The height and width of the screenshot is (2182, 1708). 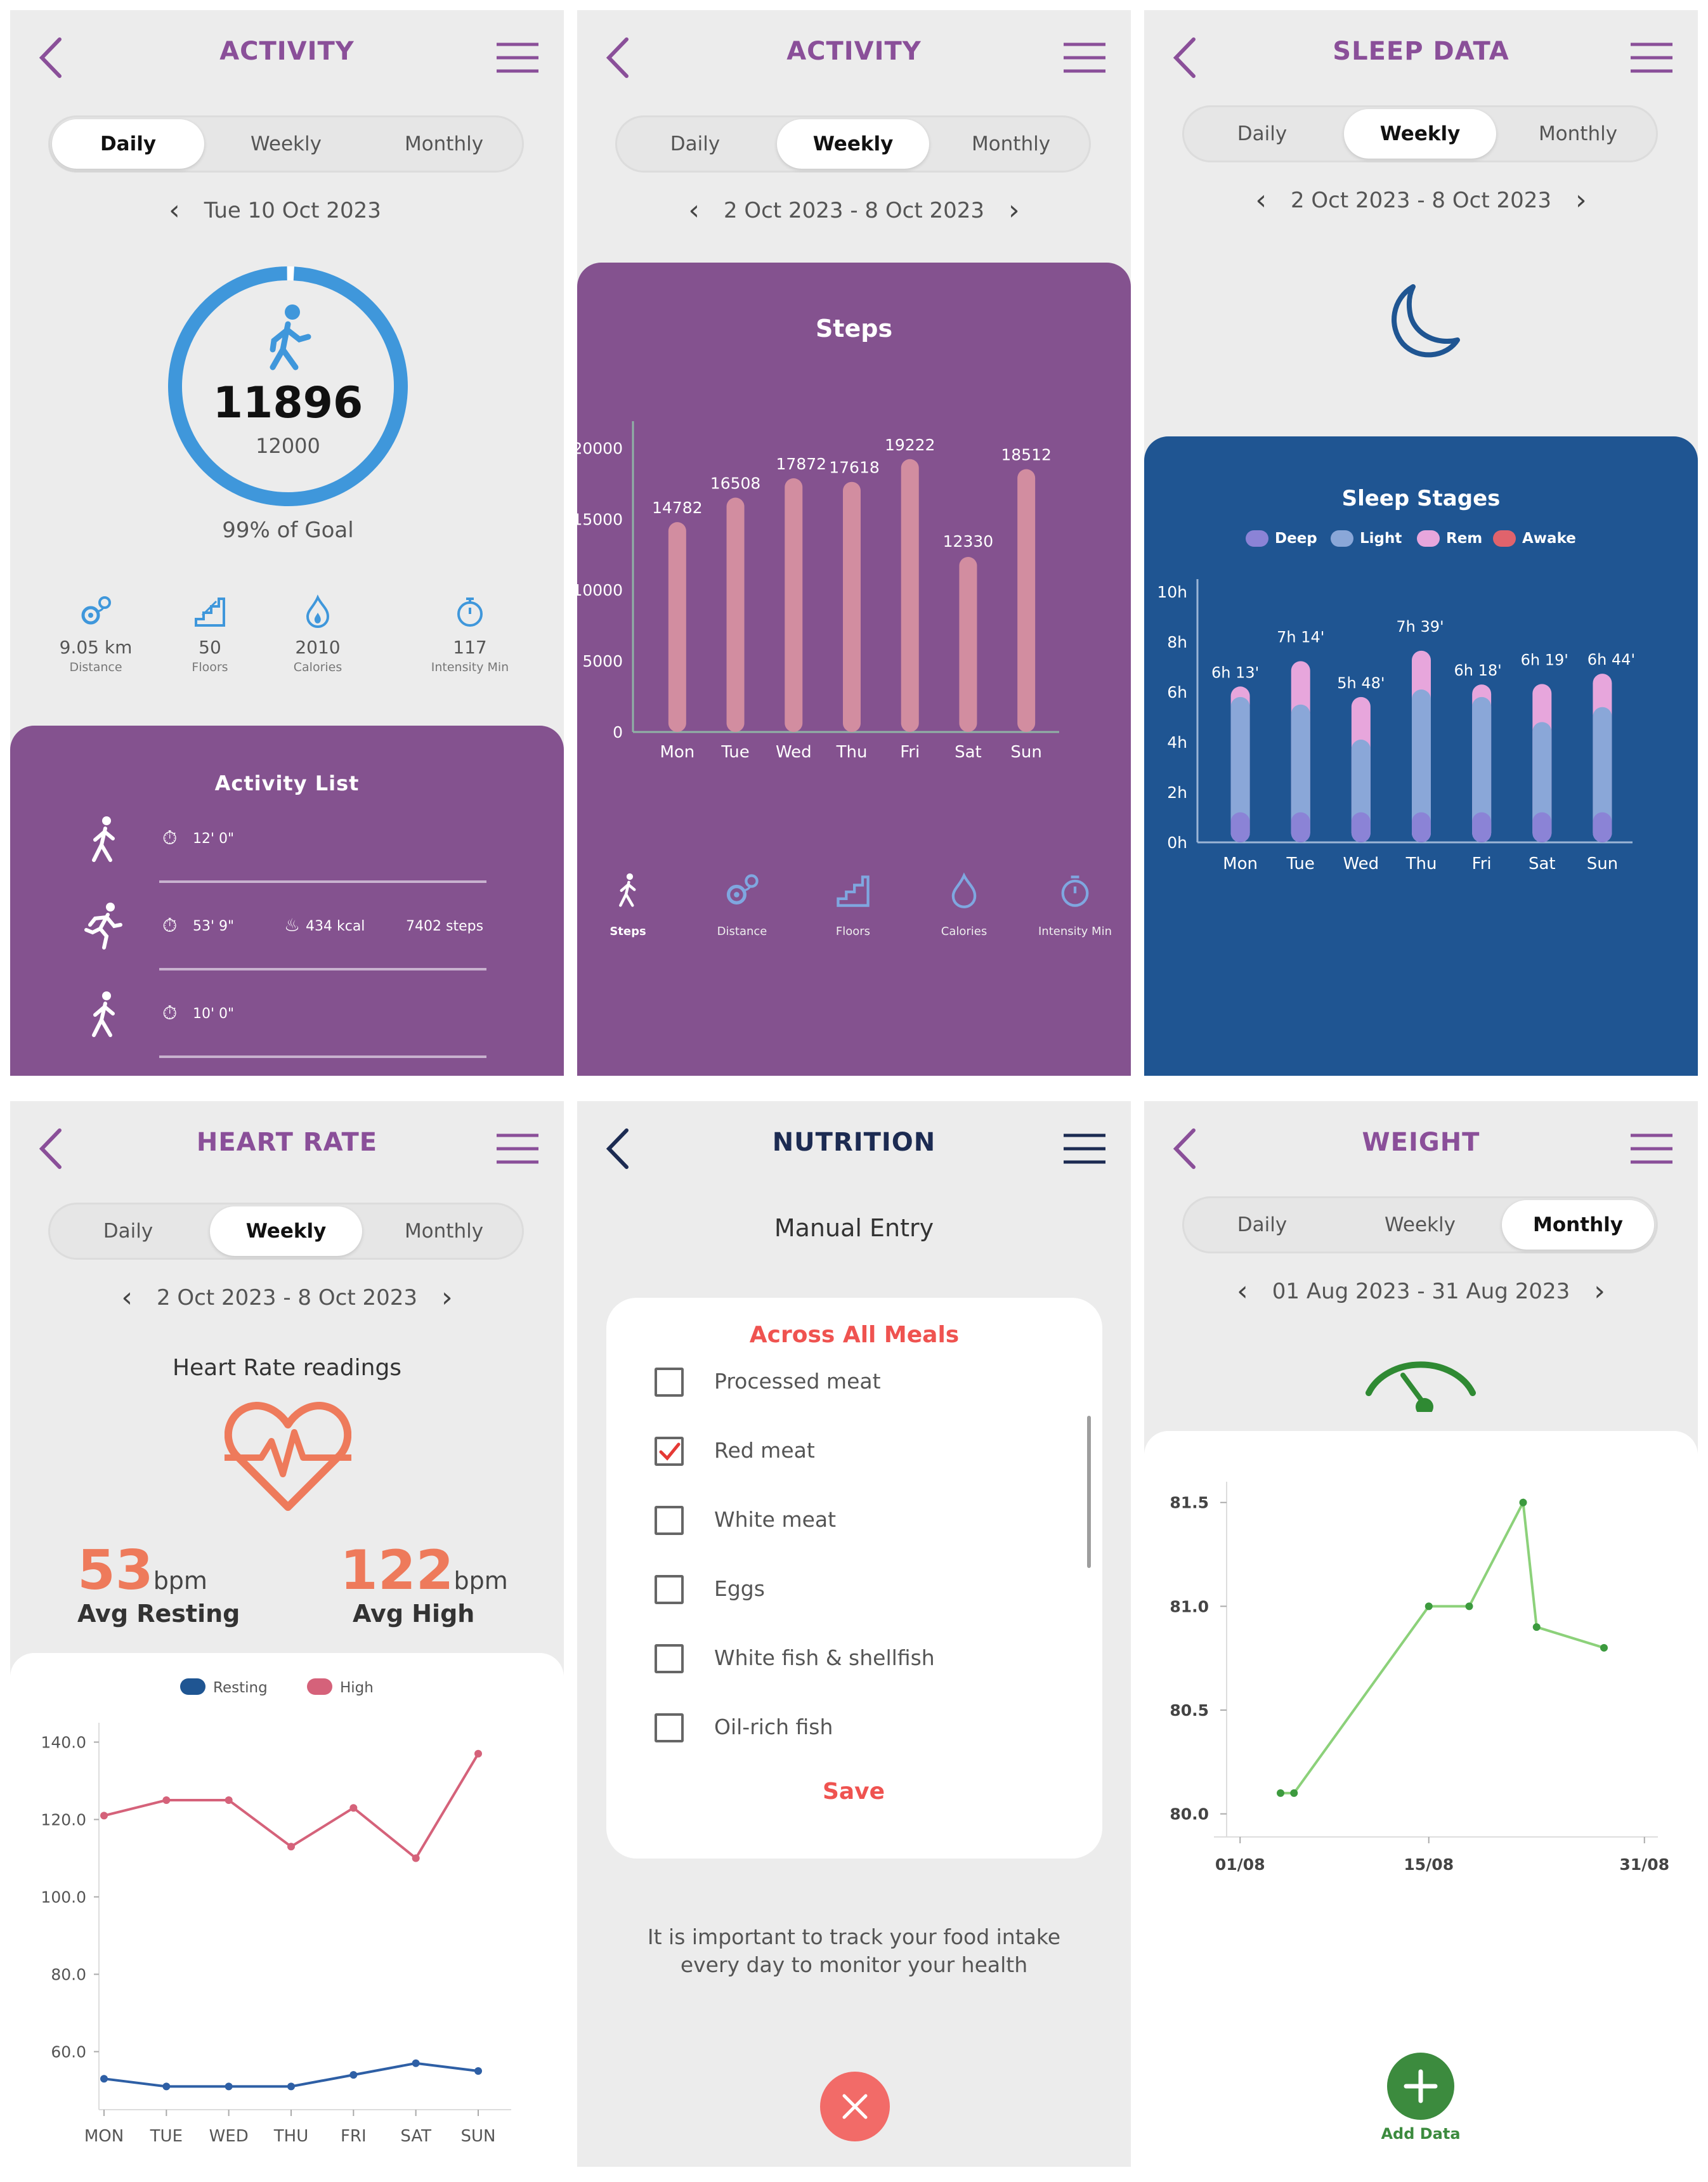 I want to click on list-item: ⏱ 12' 0", so click(x=287, y=849).